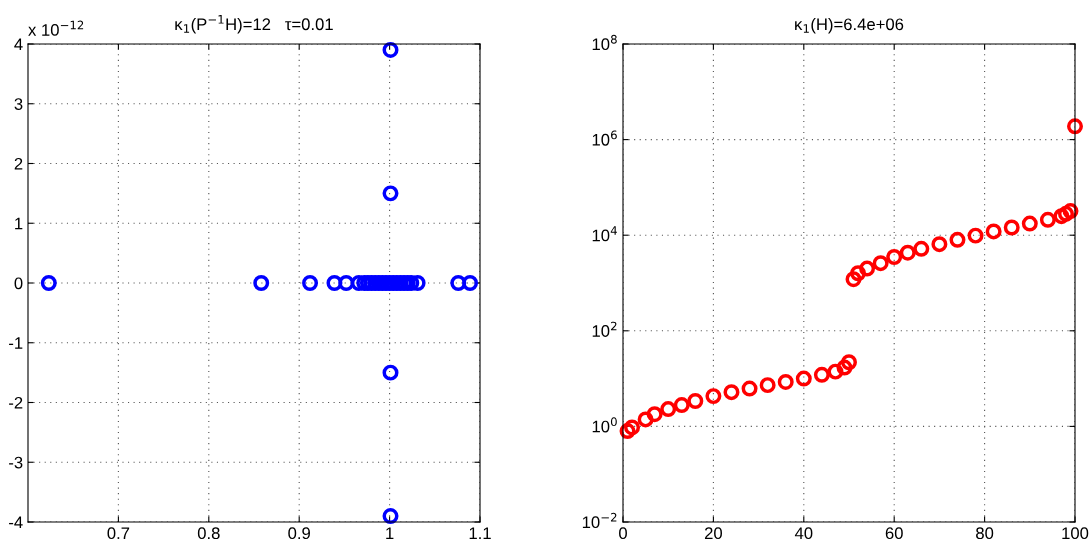  Describe the element at coordinates (713, 533) in the screenshot. I see `x-tick-label: 20` at that location.